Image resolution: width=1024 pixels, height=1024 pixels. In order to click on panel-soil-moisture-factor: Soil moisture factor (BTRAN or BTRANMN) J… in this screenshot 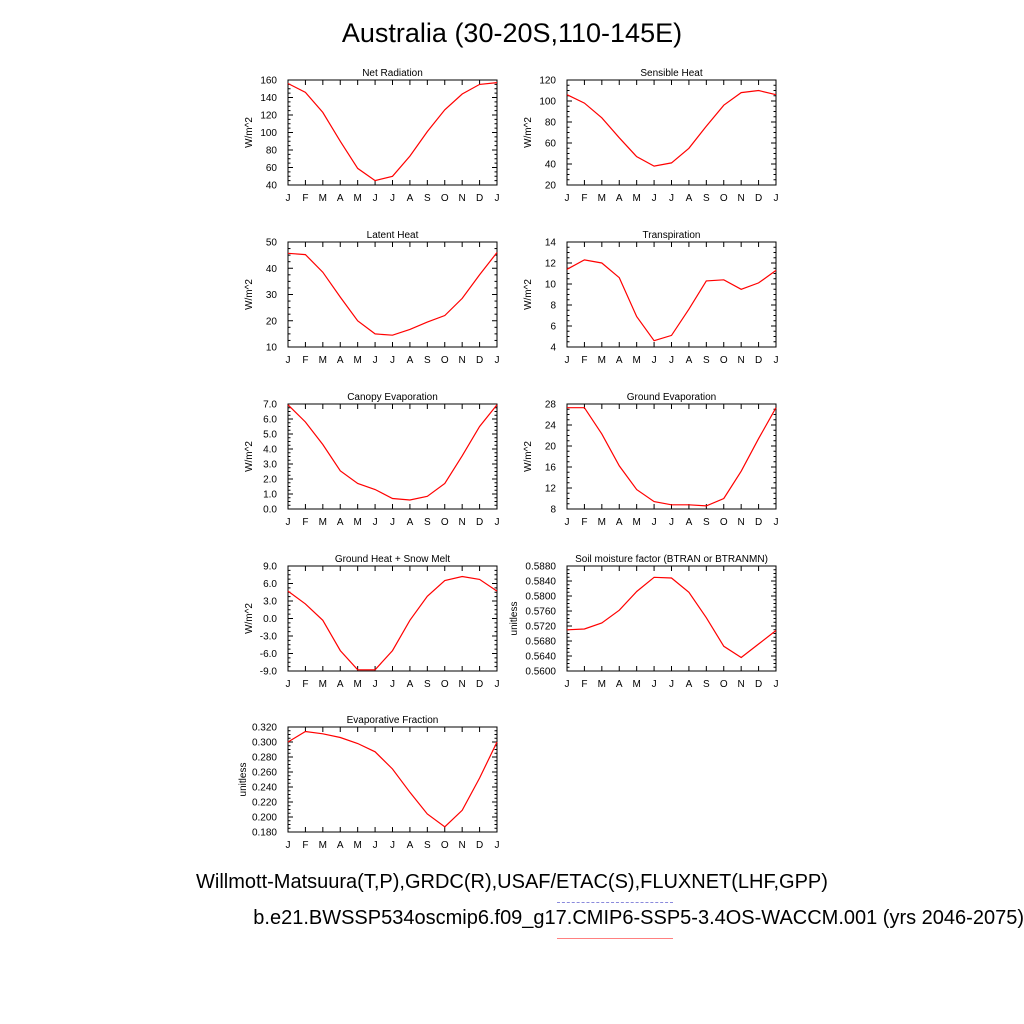, I will do `click(644, 622)`.